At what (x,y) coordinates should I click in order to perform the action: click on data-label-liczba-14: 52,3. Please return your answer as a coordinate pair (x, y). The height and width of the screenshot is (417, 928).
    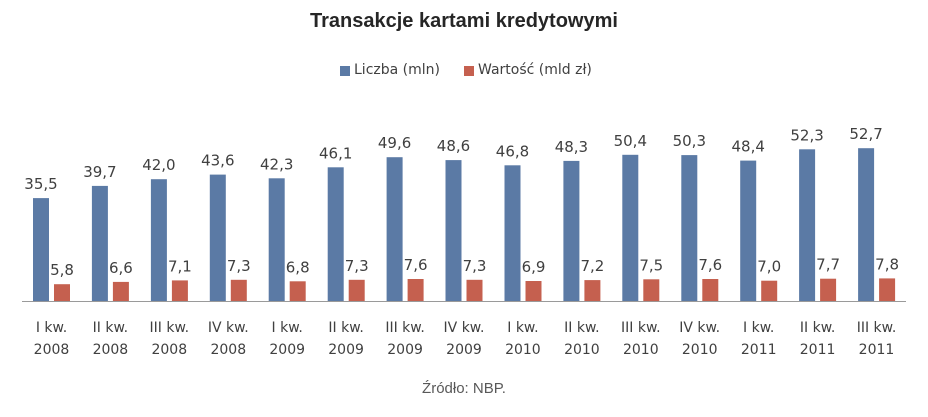
    Looking at the image, I should click on (806, 135).